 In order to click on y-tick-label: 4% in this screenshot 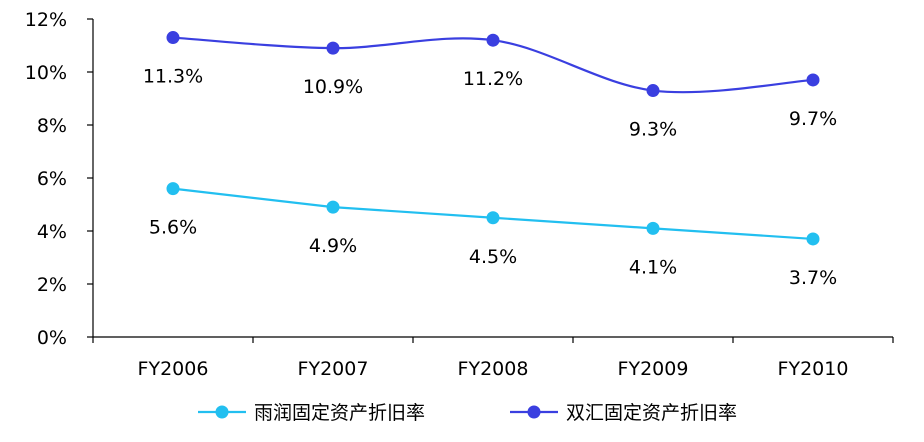, I will do `click(52, 232)`.